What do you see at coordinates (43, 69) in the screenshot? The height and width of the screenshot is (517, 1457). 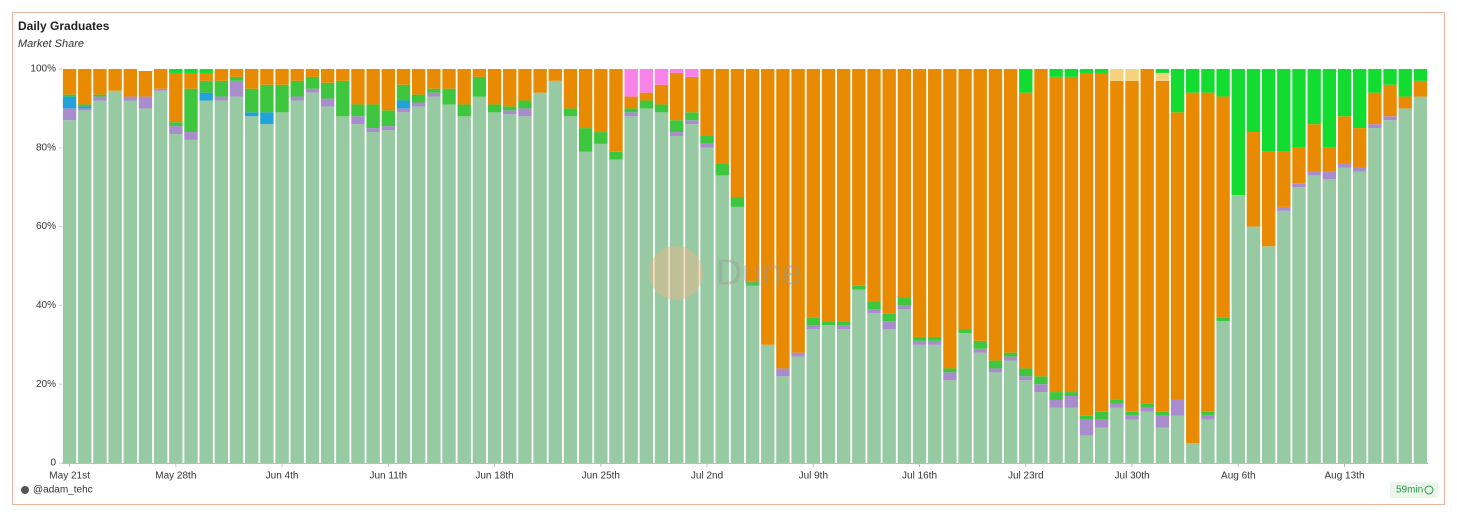 I see `y-tick-label: 100%` at bounding box center [43, 69].